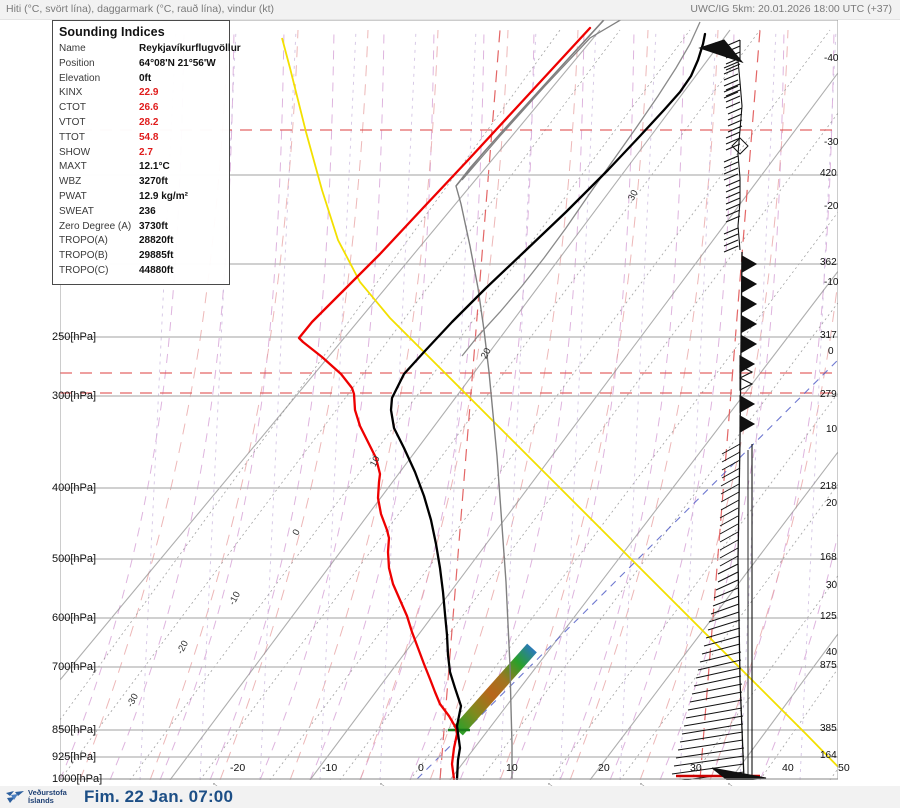 This screenshot has height=808, width=900. Describe the element at coordinates (95, 226) in the screenshot. I see `index-key-zero-degree: Zero Degree (A)` at that location.